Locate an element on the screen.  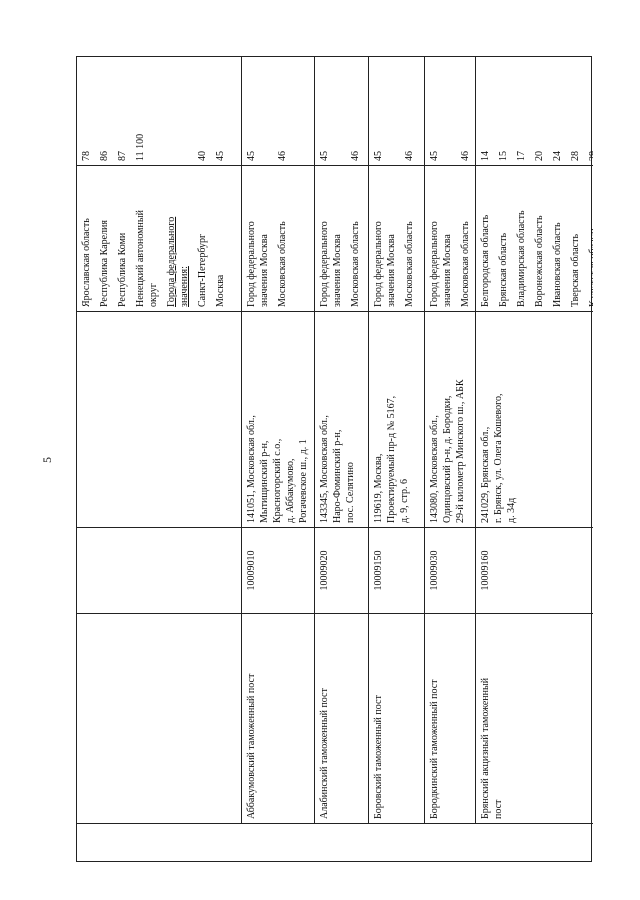
post-code: 10009020 is located at coordinates (324, 570).